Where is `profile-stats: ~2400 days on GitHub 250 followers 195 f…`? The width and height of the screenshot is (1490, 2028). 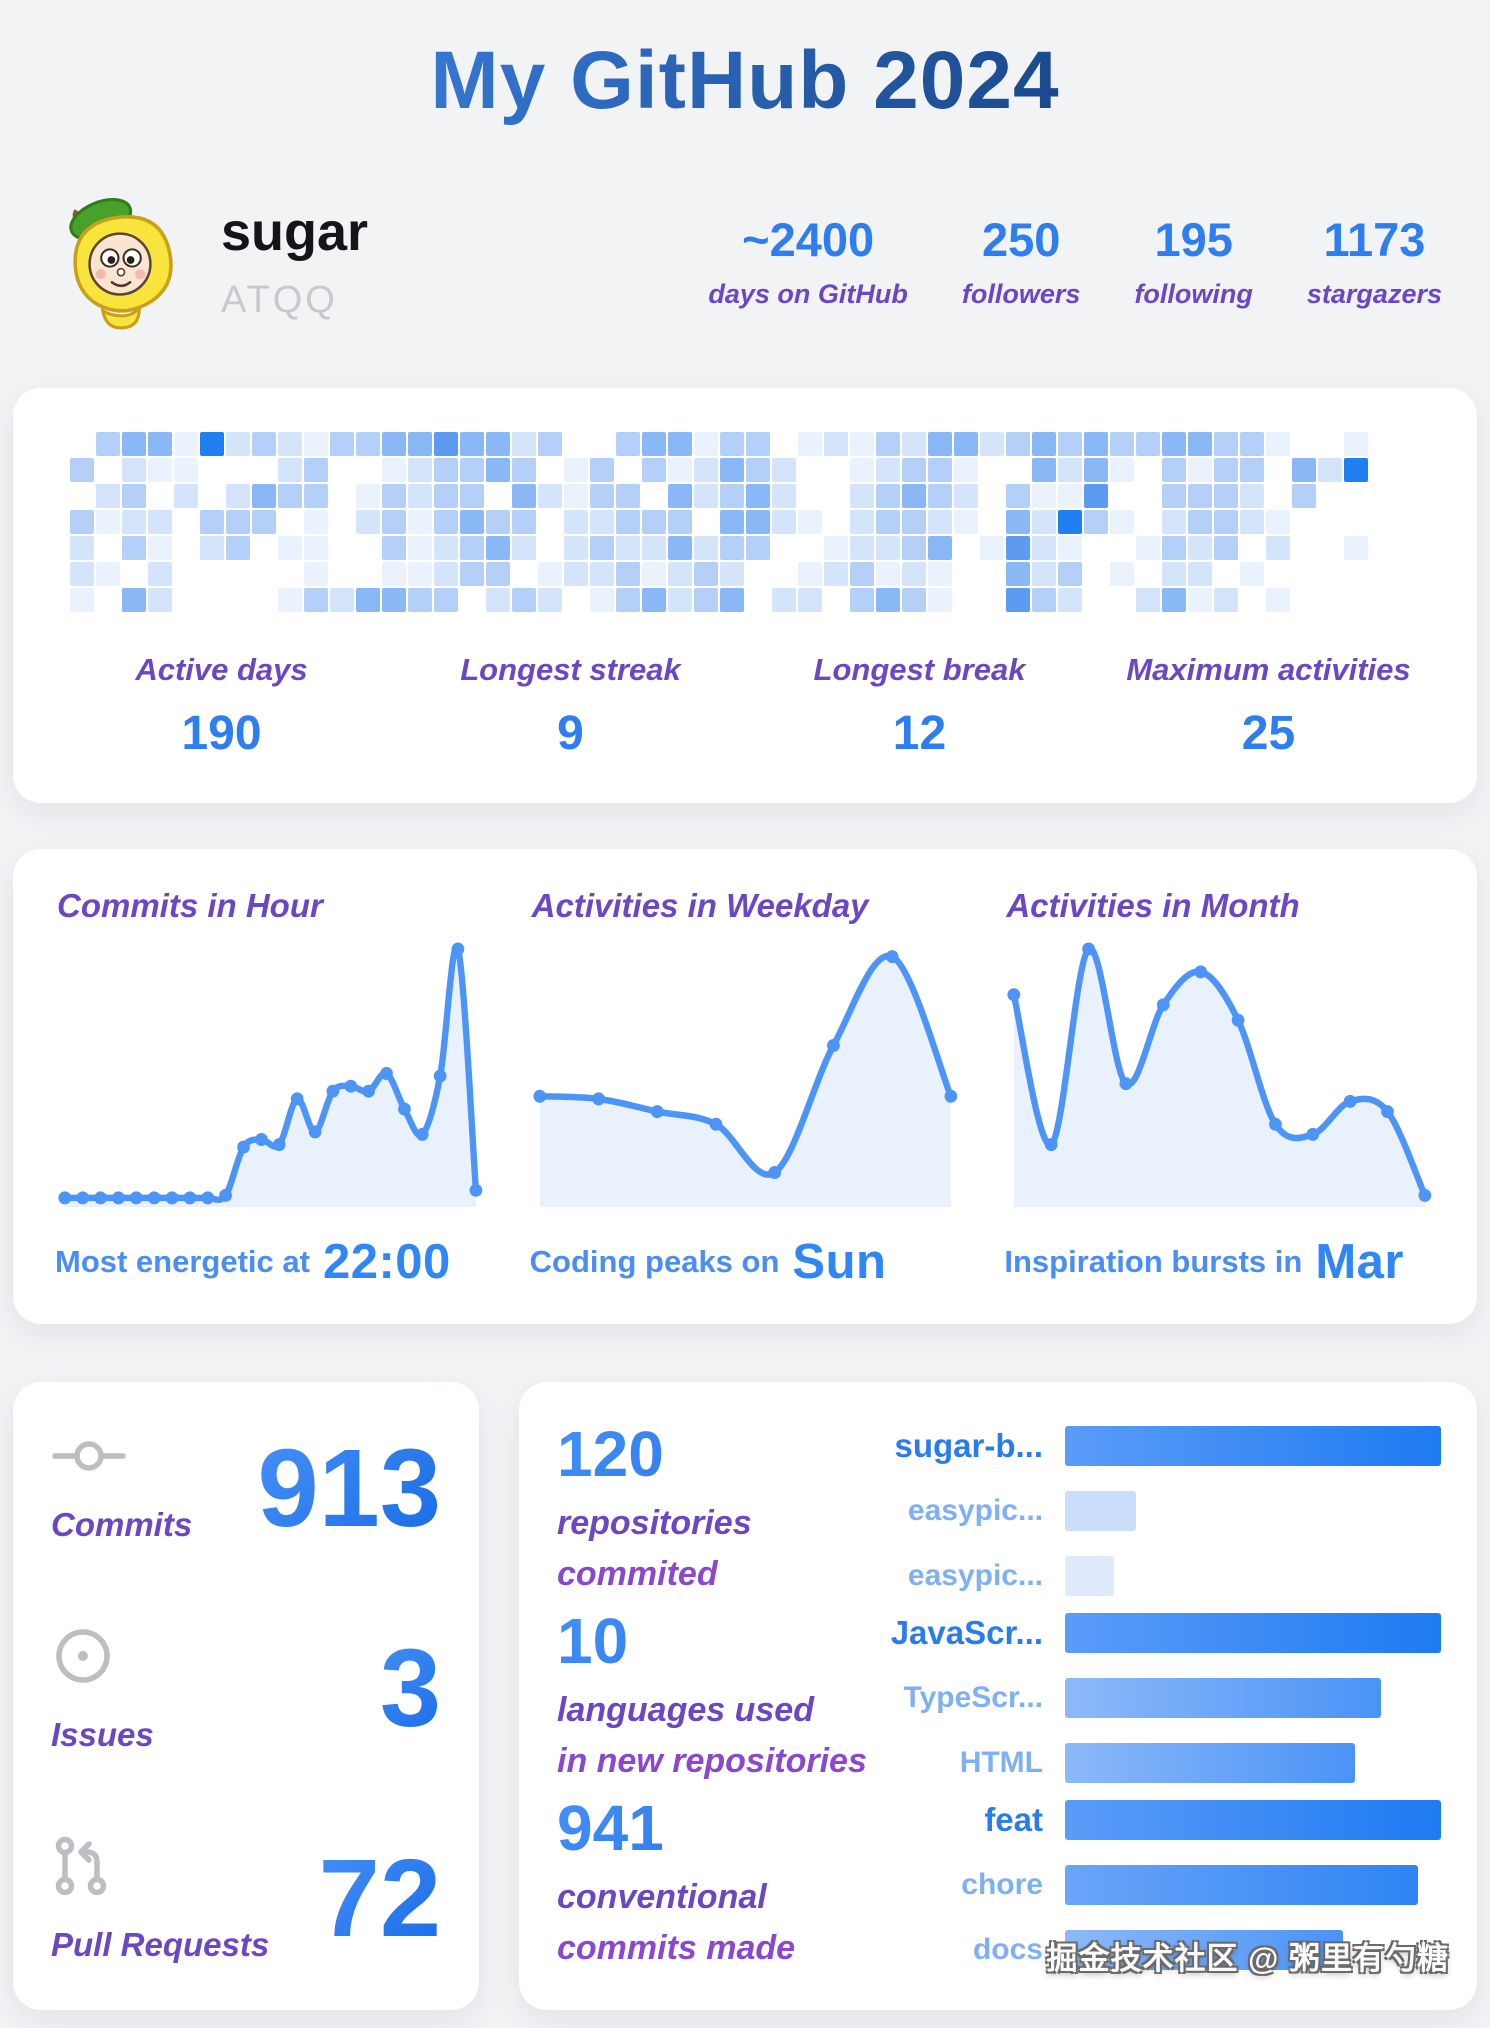 profile-stats: ~2400 days on GitHub 250 followers 195 f… is located at coordinates (1075, 261).